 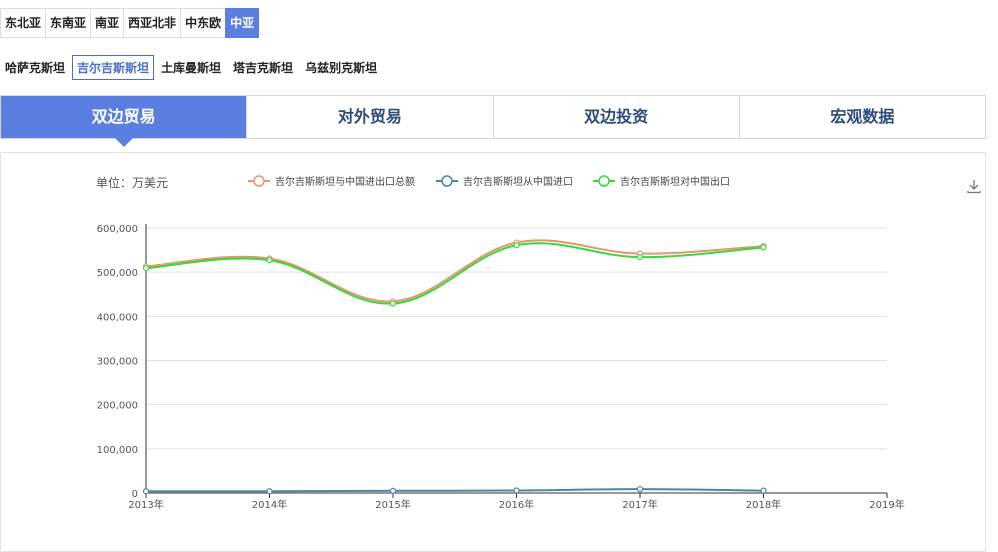 What do you see at coordinates (269, 504) in the screenshot?
I see `x-tick-label: 2014年` at bounding box center [269, 504].